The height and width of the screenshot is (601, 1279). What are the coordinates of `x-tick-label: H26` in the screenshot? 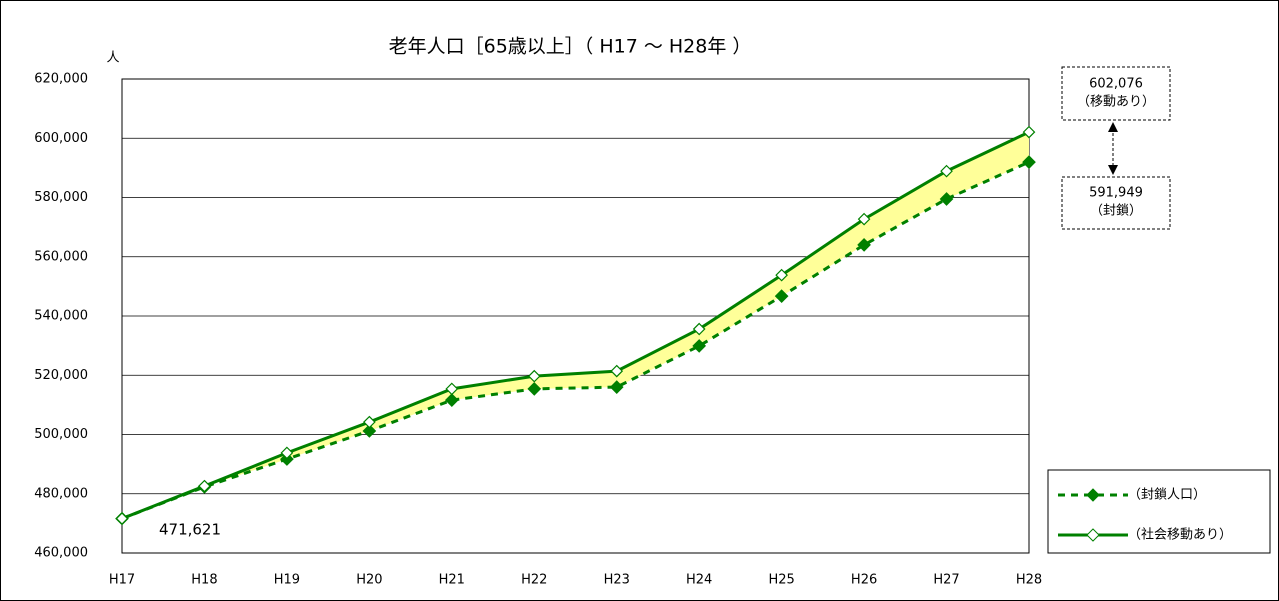 It's located at (864, 580).